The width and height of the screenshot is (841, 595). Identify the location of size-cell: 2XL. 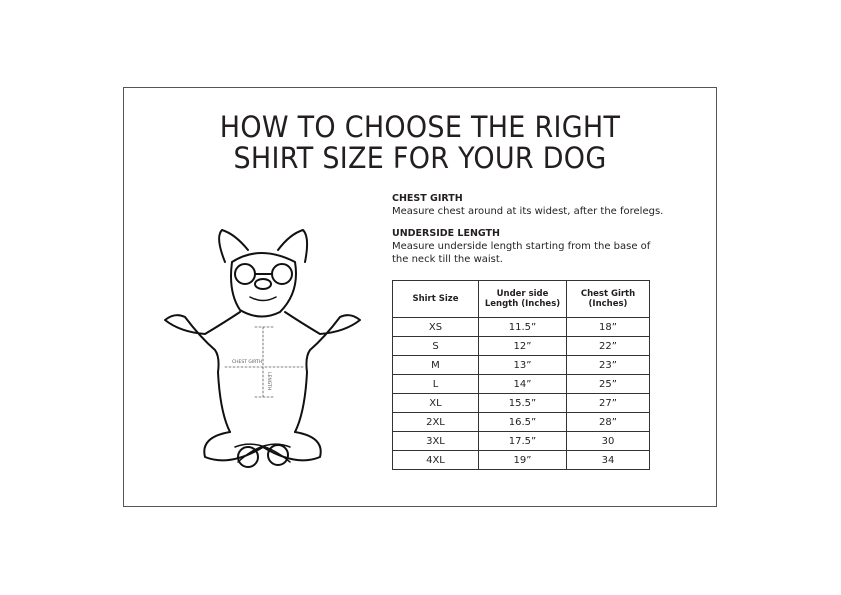
(435, 422).